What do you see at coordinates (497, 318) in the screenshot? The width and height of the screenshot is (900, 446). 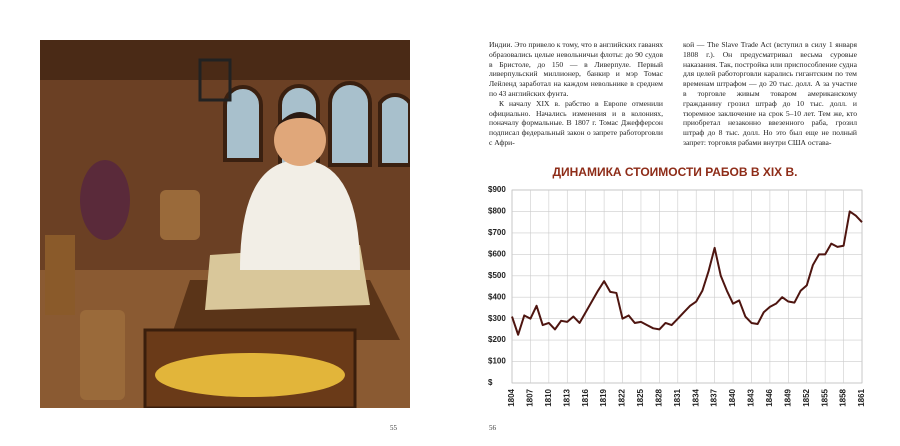 I see `y-tick-label: $300` at bounding box center [497, 318].